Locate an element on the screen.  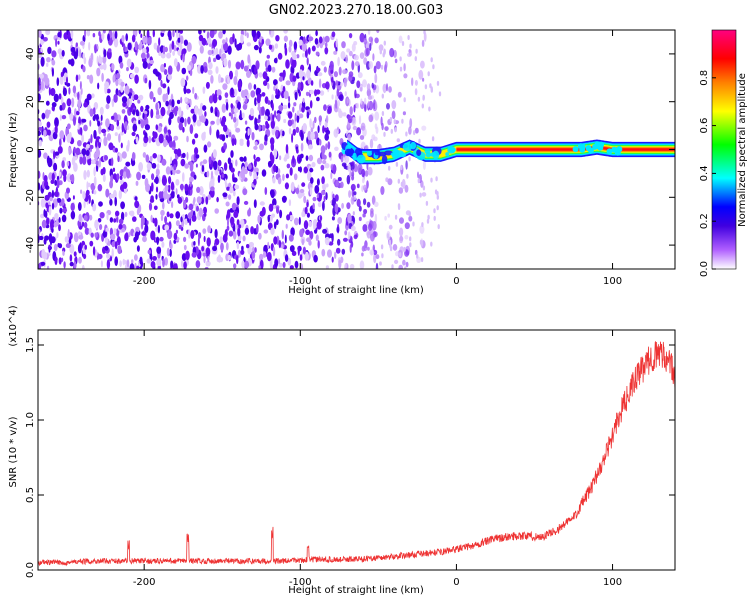
spectrogram-y-label: Frequency (Hz) is located at coordinates (13, 150).